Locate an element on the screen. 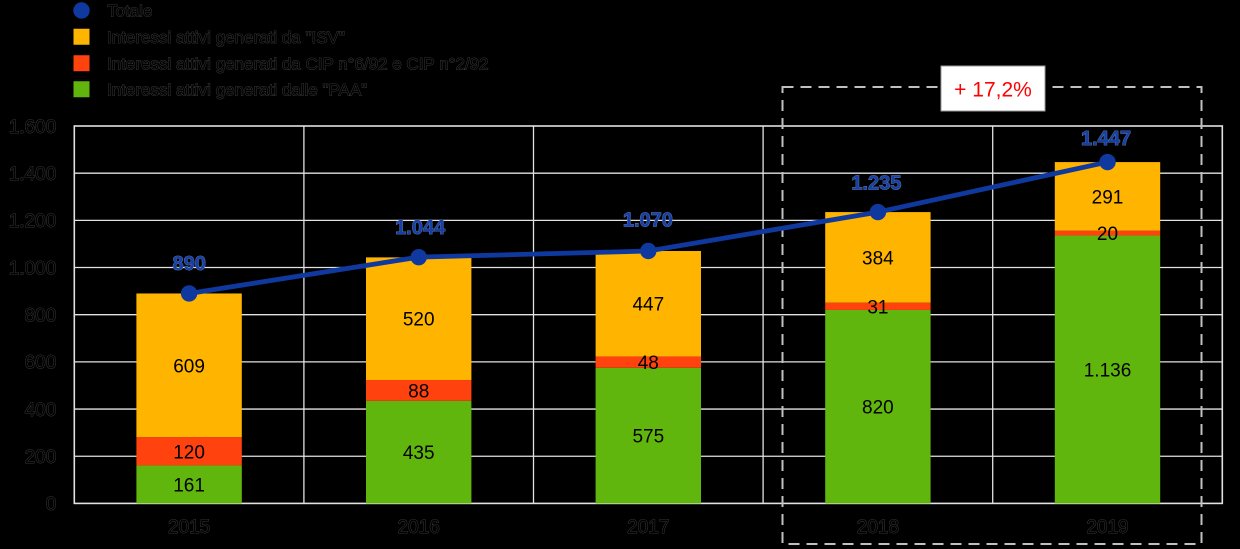 The height and width of the screenshot is (549, 1240). svg-text: 1.070 is located at coordinates (648, 221).